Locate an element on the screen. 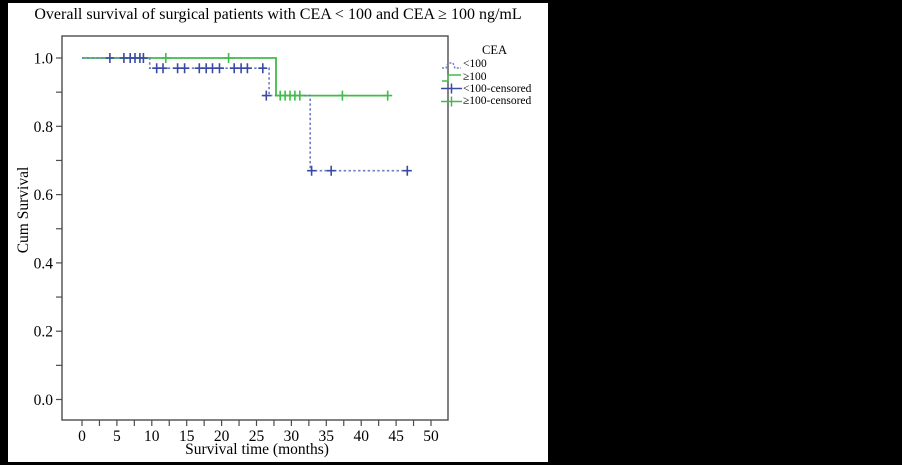 Image resolution: width=902 pixels, height=465 pixels. y-tick-label: 0.4 is located at coordinates (44, 263).